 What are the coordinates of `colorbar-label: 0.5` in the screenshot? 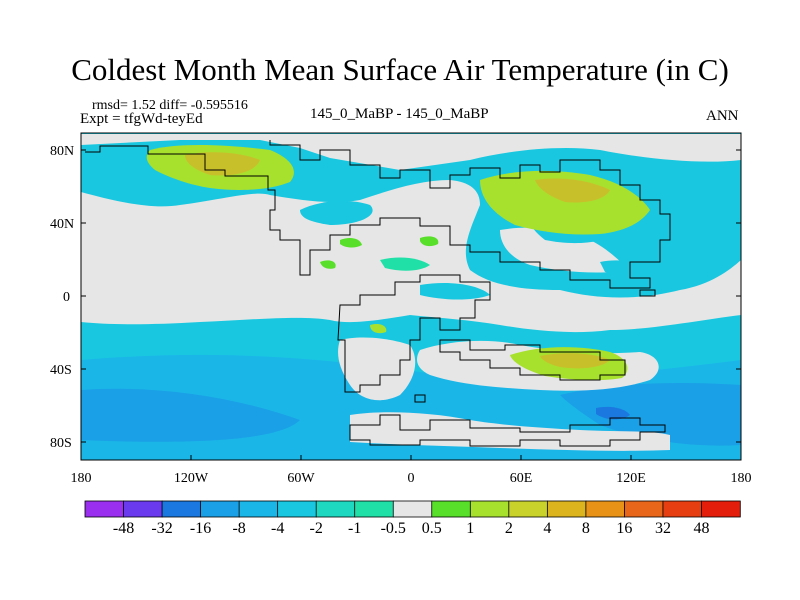 It's located at (432, 528).